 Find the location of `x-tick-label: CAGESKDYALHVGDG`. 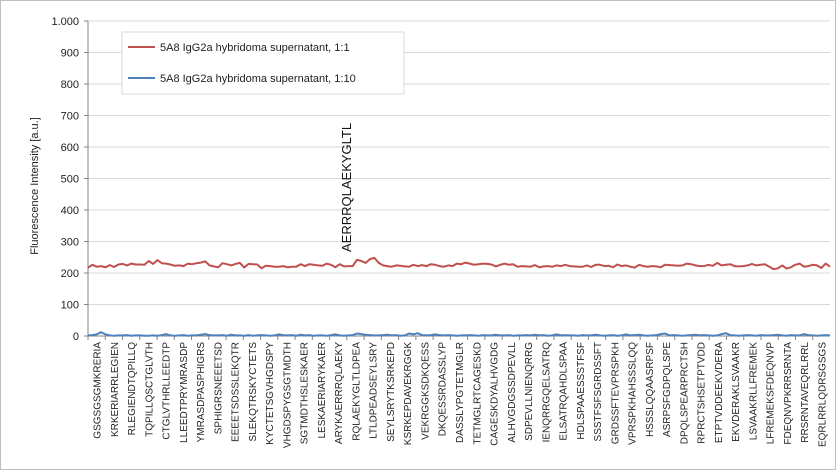

x-tick-label: CAGESKDYALHVGDG is located at coordinates (495, 394).